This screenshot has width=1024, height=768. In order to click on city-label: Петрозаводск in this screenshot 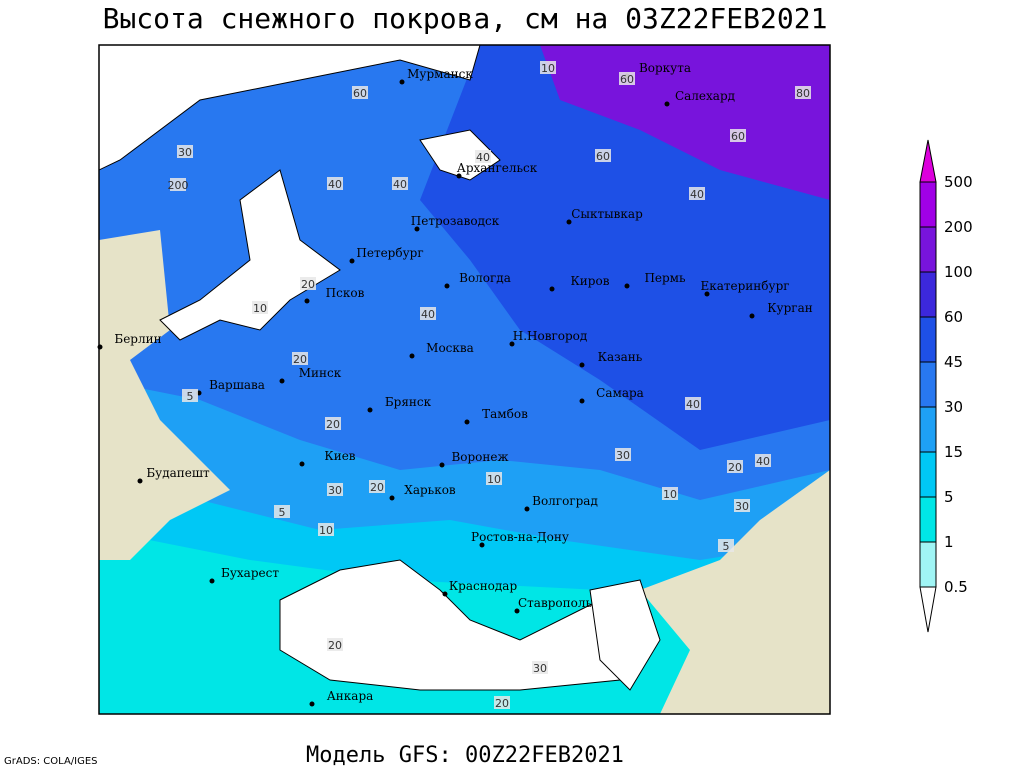, I will do `click(455, 221)`.